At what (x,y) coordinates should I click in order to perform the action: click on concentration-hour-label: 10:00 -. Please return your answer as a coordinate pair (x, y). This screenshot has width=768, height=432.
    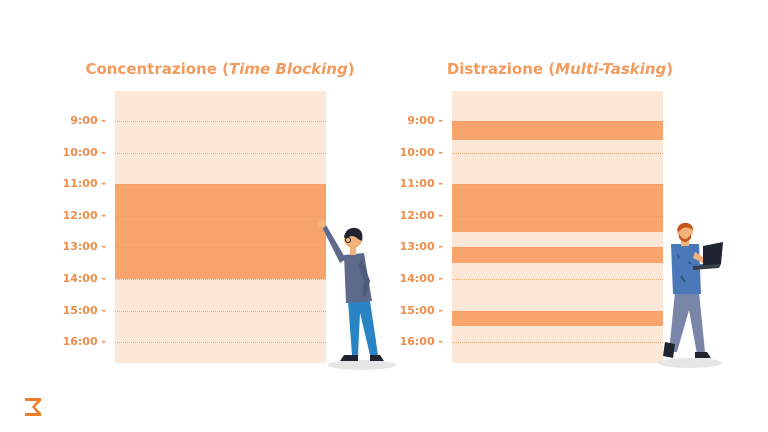
    Looking at the image, I should click on (84, 152).